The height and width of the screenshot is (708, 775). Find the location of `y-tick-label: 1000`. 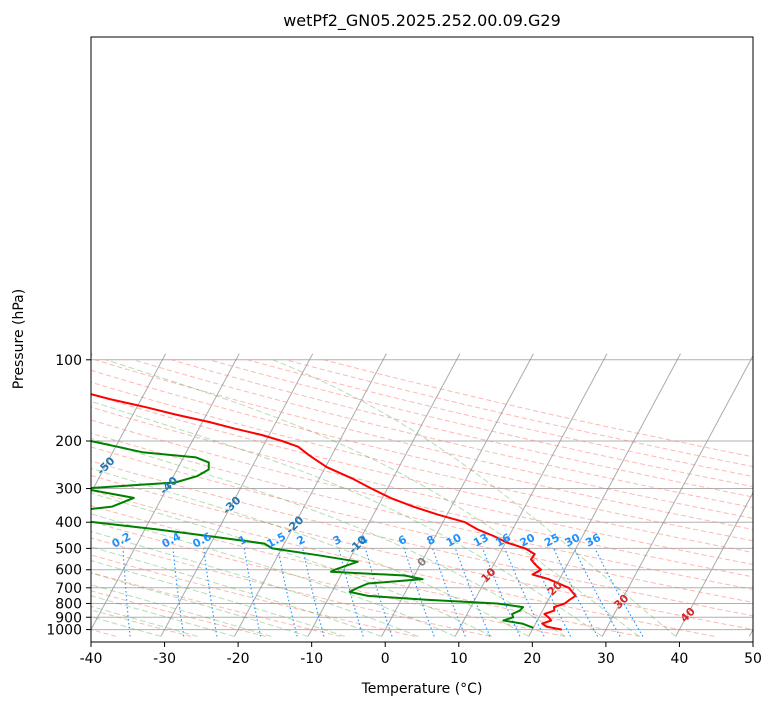

y-tick-label: 1000 is located at coordinates (64, 631).